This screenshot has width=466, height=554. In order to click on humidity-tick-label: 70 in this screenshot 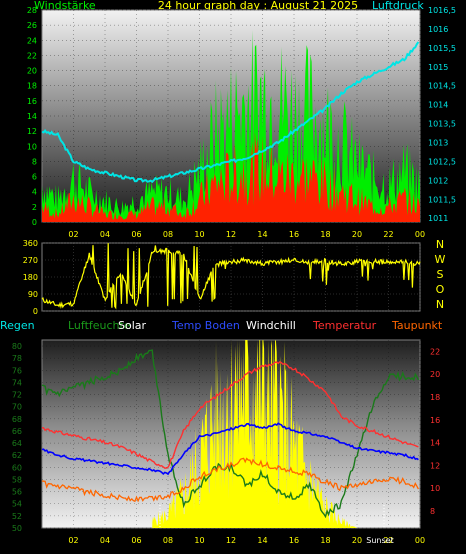, I will do `click(17, 407)`.